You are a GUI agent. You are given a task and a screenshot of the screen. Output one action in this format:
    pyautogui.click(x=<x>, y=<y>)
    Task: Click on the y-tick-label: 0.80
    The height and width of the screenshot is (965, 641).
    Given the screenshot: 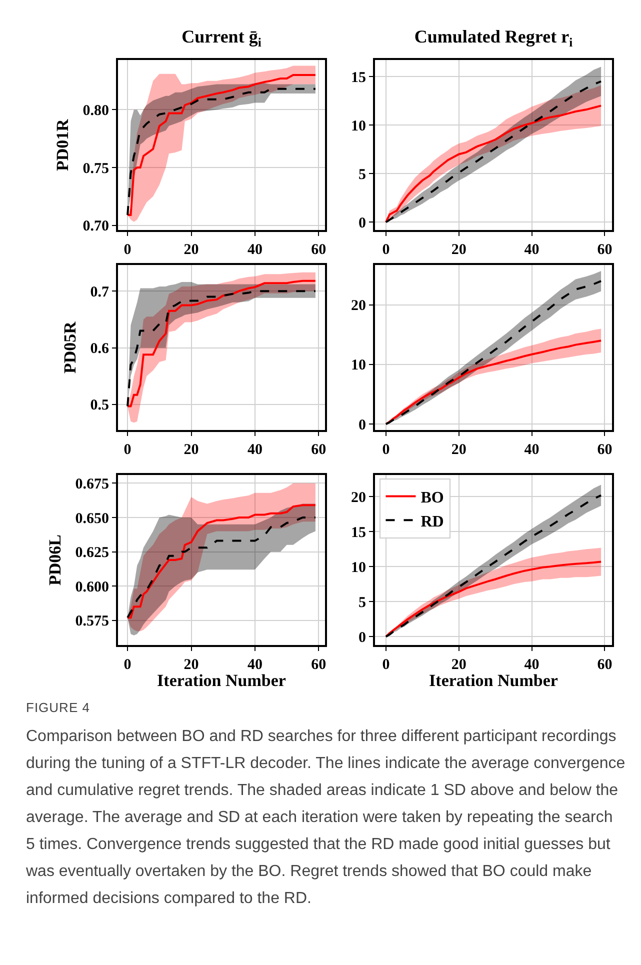 What is the action you would take?
    pyautogui.click(x=95, y=110)
    